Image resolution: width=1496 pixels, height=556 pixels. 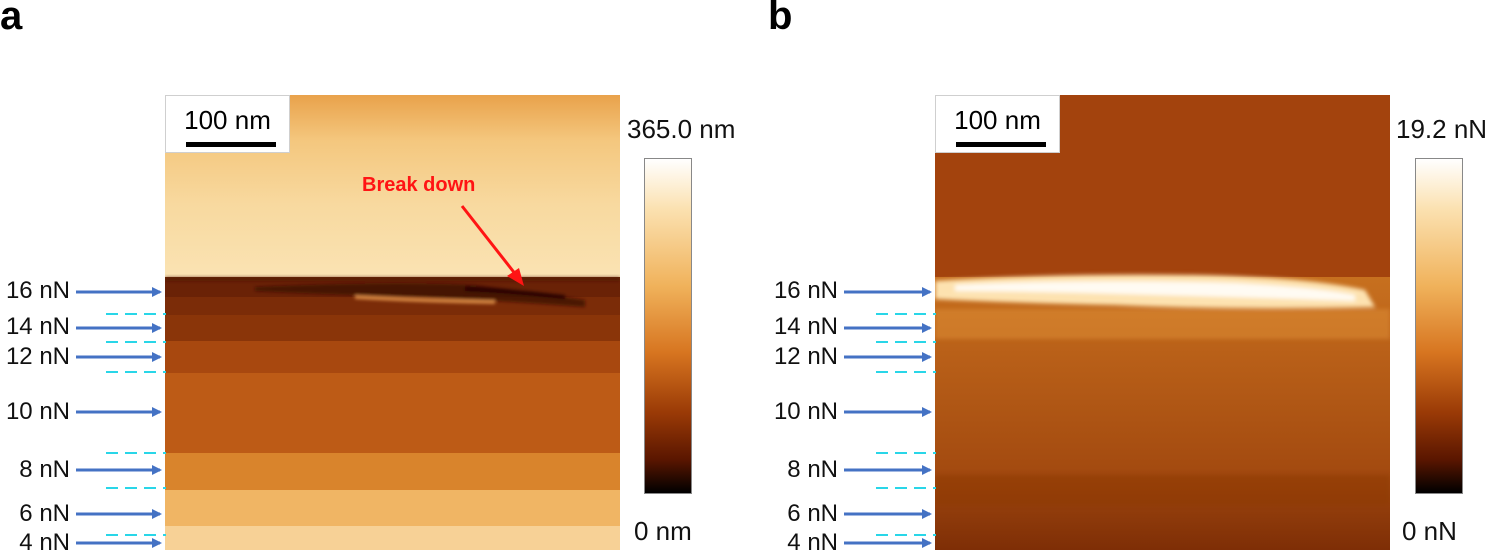 What do you see at coordinates (663, 531) in the screenshot?
I see `height-colorbar-min: 0 nm` at bounding box center [663, 531].